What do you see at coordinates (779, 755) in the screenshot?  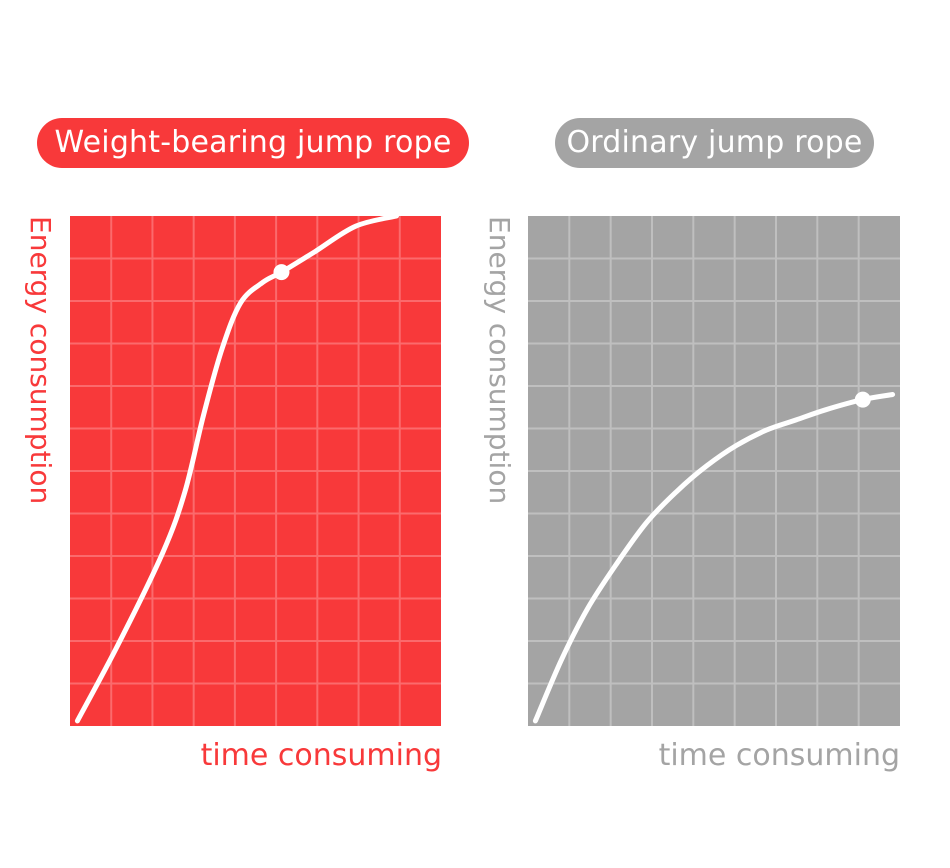 I see `ordinary-x-axis-label: time consuming` at bounding box center [779, 755].